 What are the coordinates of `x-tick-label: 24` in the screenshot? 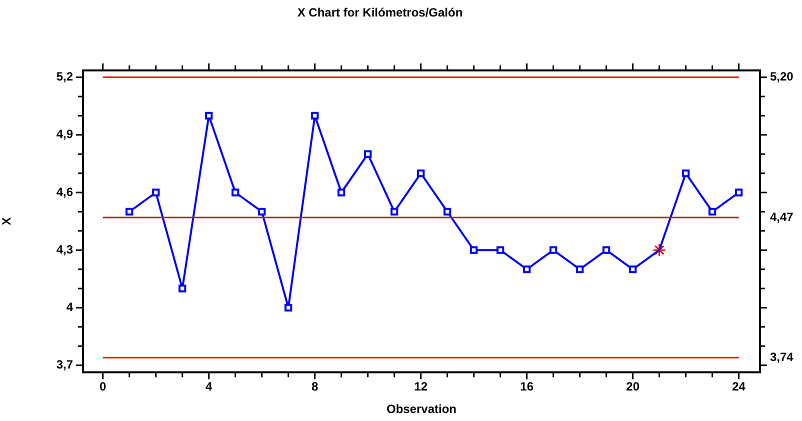 It's located at (739, 387).